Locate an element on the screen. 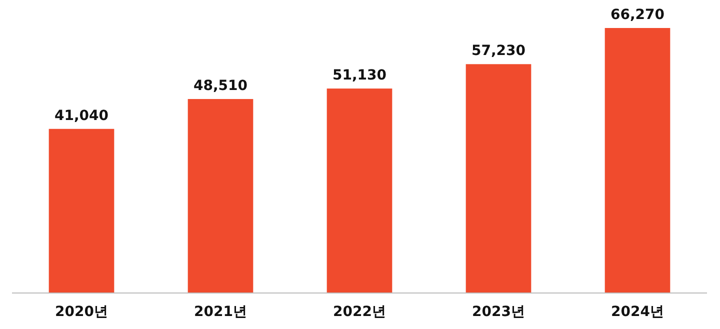 The width and height of the screenshot is (720, 329). data-label: 41,040 is located at coordinates (81, 116).